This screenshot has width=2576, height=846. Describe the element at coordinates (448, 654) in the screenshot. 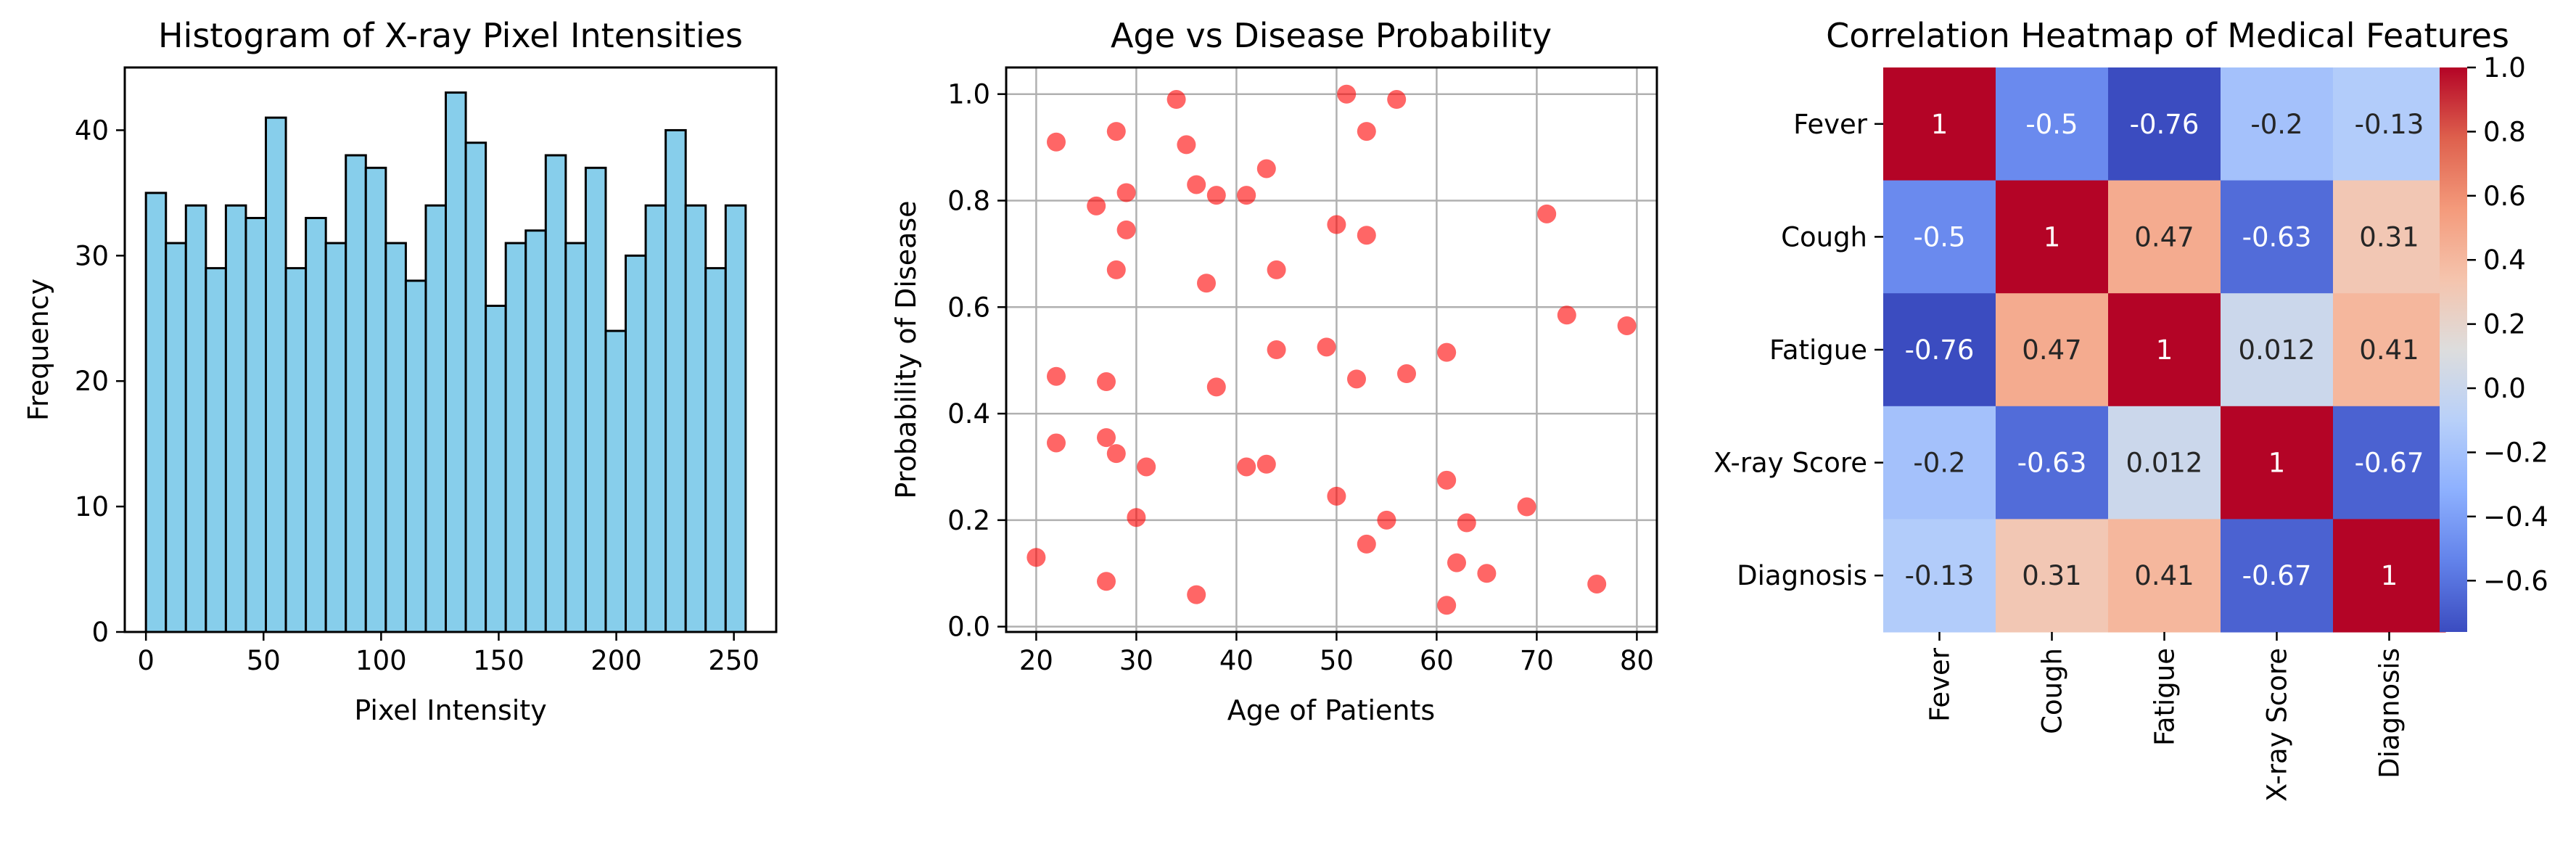

I see `histogram-x-ticks: 0 50 100 150 200 250` at that location.